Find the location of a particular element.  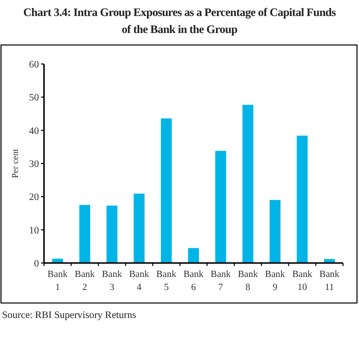

x-tick-label: Bank 6 is located at coordinates (193, 281).